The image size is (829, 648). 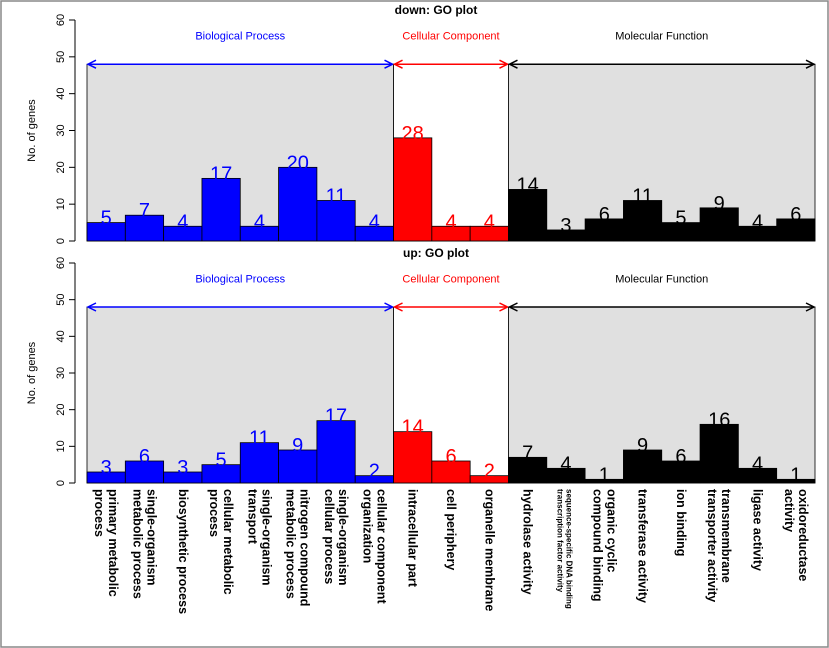 I want to click on x-tick-label: organelle membrane, so click(x=489, y=550).